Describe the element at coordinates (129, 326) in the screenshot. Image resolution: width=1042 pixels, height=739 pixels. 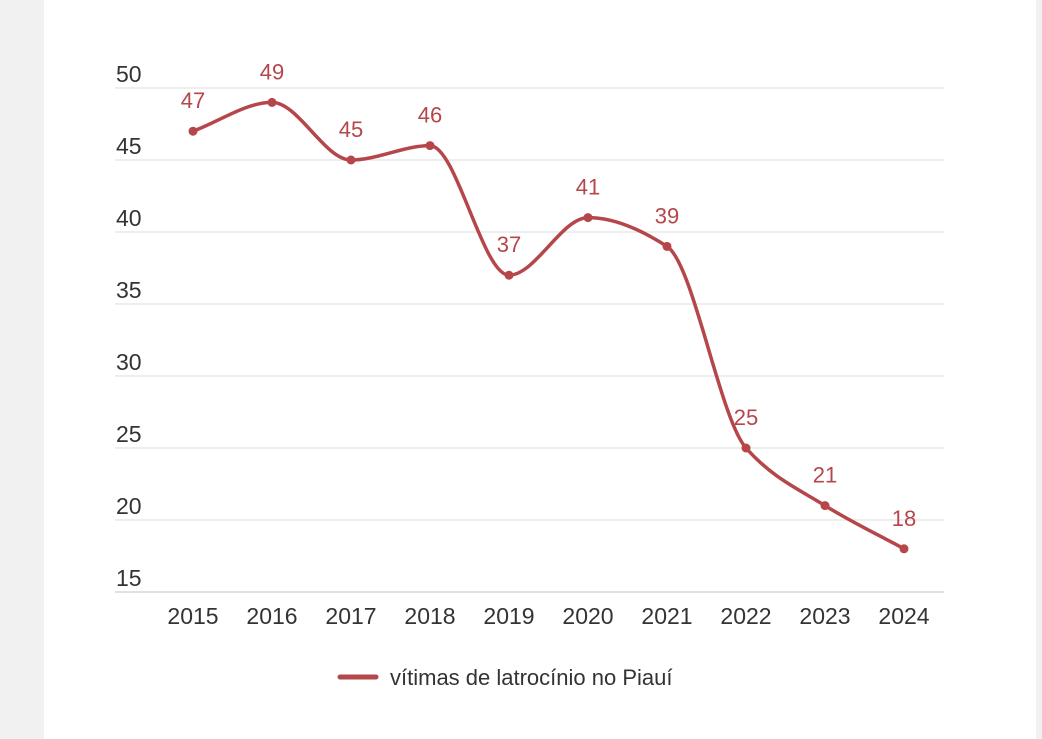
I see `y-axis-ticks: 50 45 40 35 30 25 20 15` at that location.